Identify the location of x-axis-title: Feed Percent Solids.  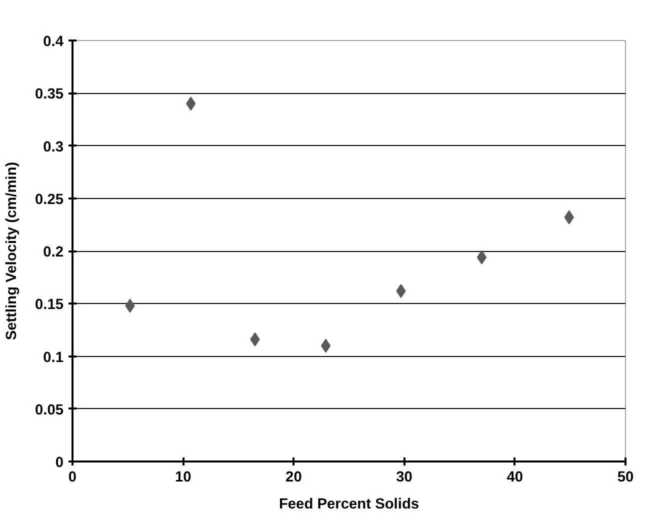
(349, 504).